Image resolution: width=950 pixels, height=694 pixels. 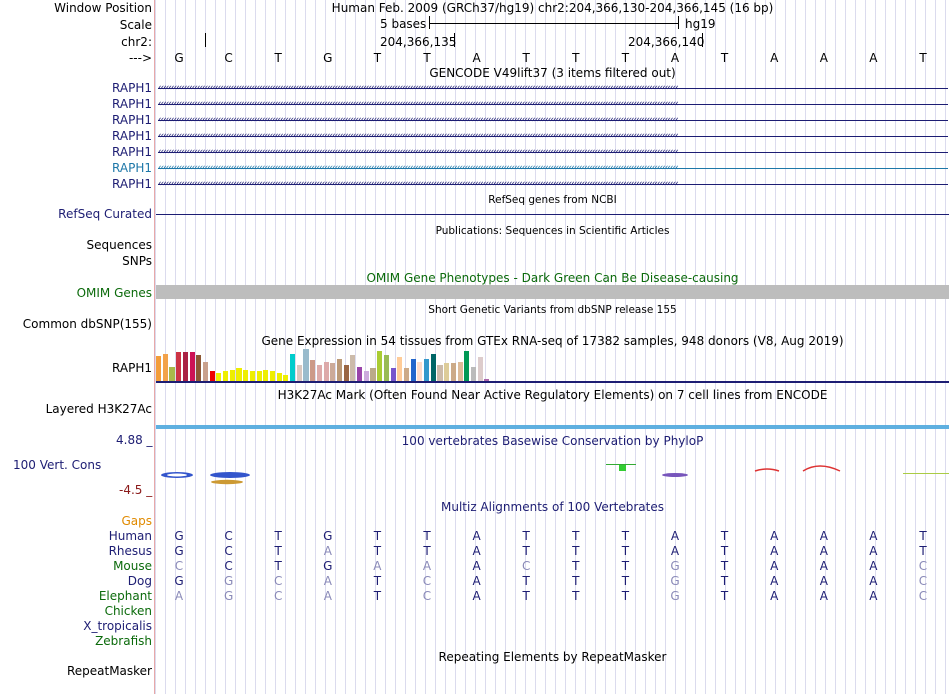 What do you see at coordinates (132, 368) in the screenshot?
I see `gtex-gene-label: RAPH1` at bounding box center [132, 368].